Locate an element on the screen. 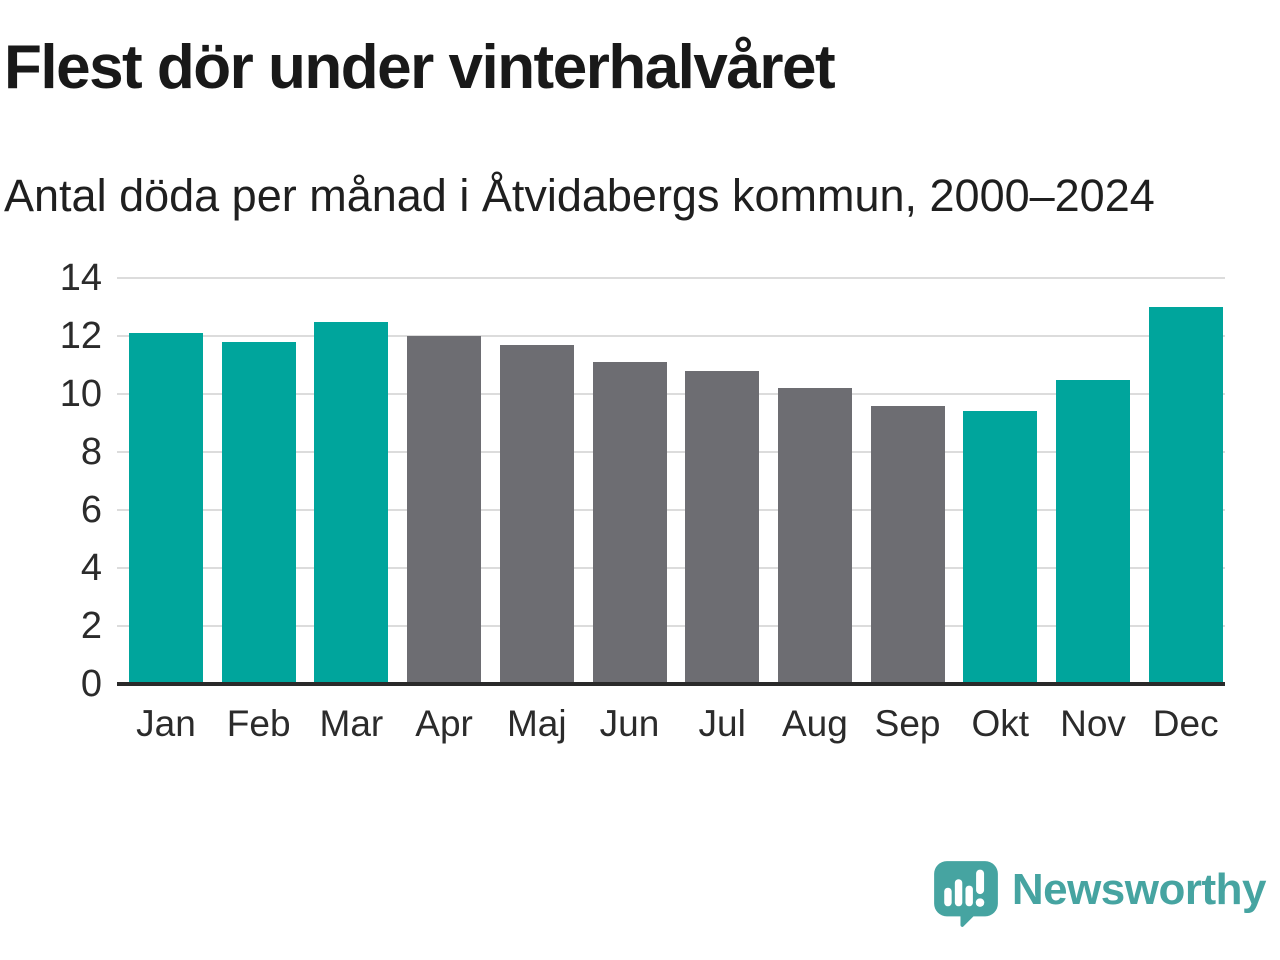  y-axis-labels: 0 2 4 6 8 10 12 14 is located at coordinates (66, 481).